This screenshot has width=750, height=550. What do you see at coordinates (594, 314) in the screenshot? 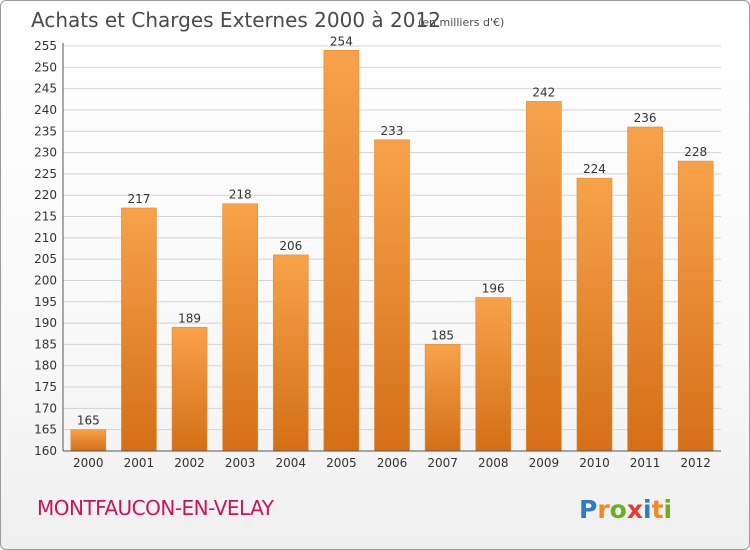
I see `bar-2010` at bounding box center [594, 314].